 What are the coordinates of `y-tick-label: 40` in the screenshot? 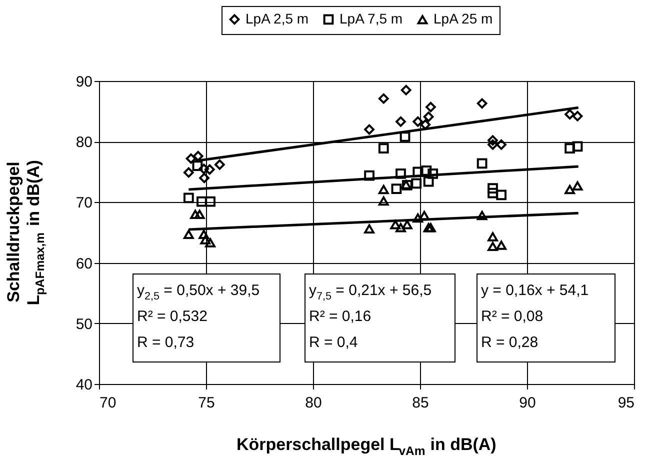 It's located at (84, 385).